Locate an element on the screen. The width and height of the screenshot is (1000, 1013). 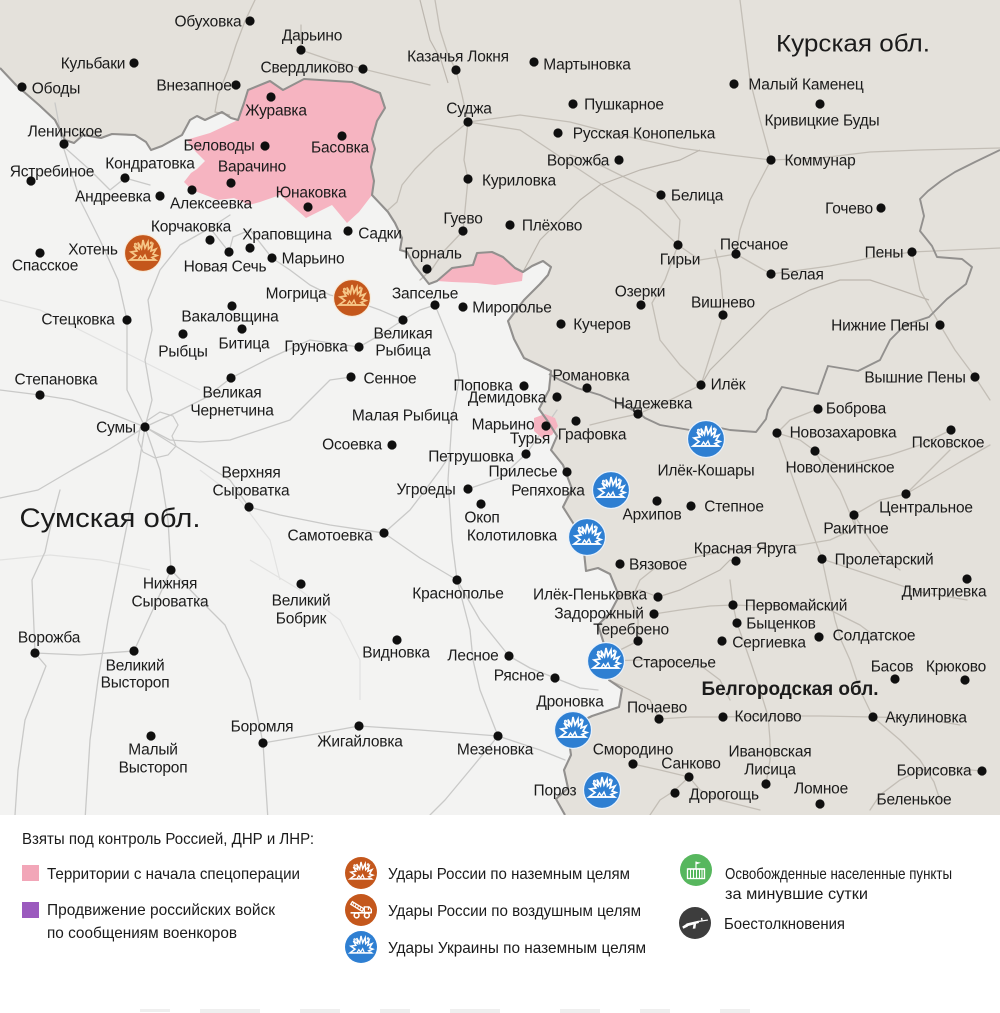
svg-text: Малый is located at coordinates (153, 750).